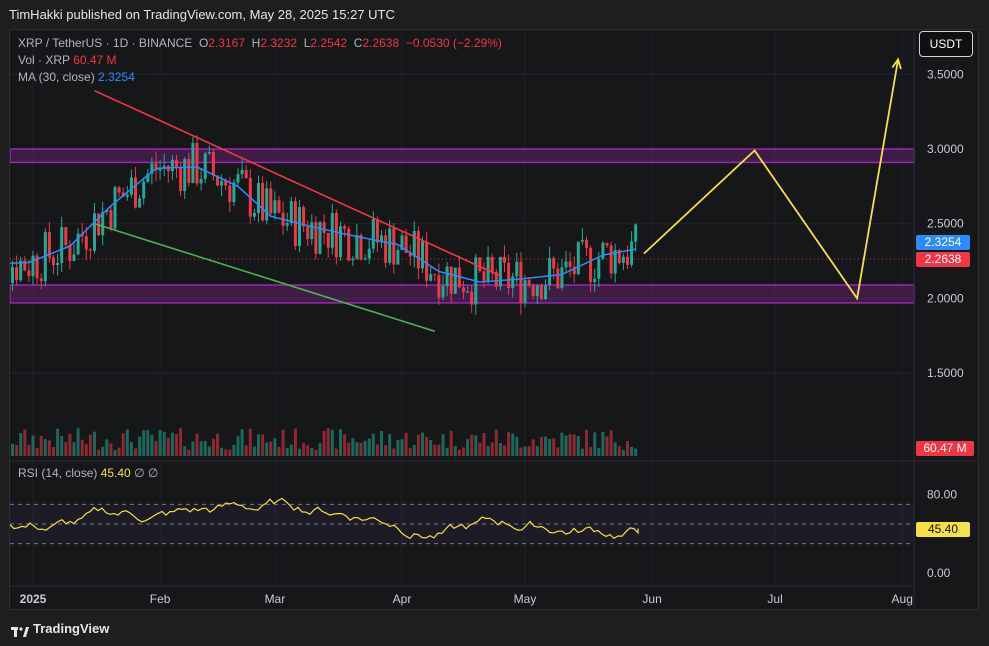  I want to click on resistance-trendline, so click(297, 183).